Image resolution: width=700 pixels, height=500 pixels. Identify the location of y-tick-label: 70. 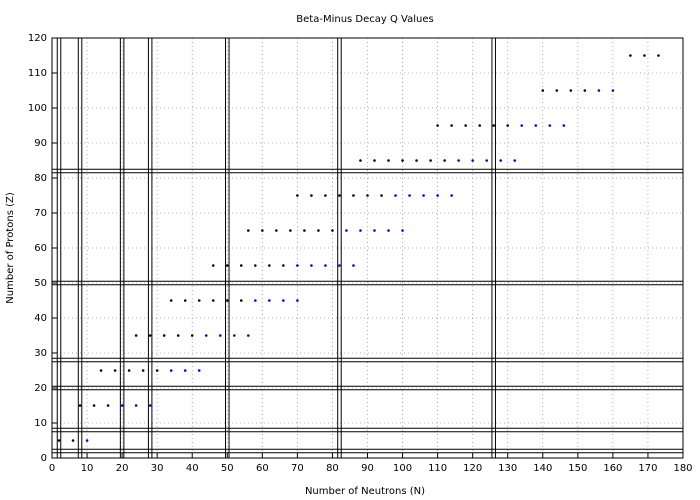
(40, 213).